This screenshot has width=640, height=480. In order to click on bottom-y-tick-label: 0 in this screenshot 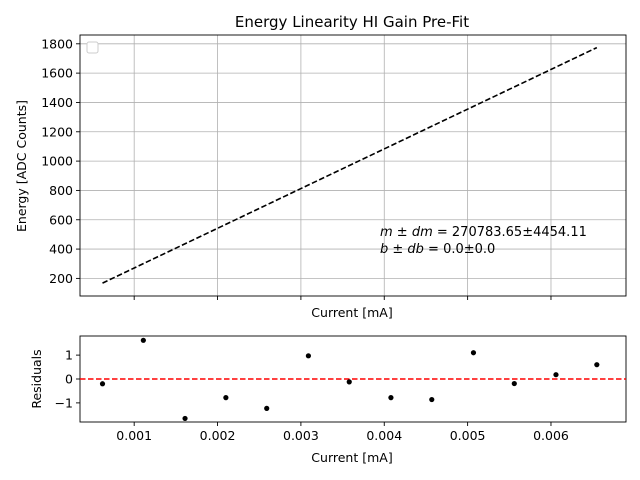, I will do `click(69, 379)`.